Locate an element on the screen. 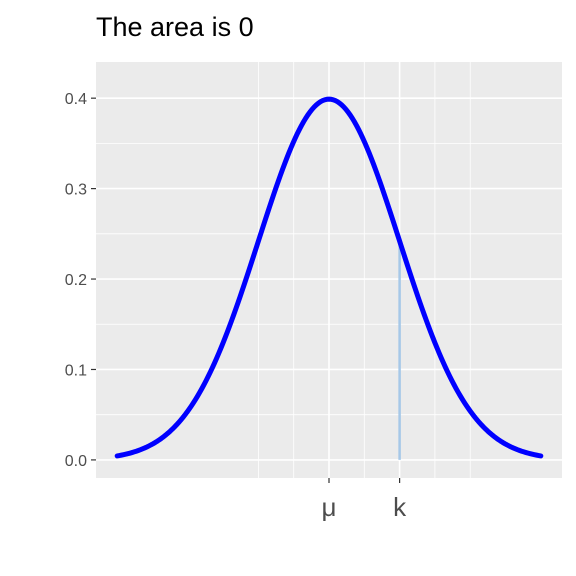 The height and width of the screenshot is (576, 576). y-tick-label: 0.1 is located at coordinates (76, 370).